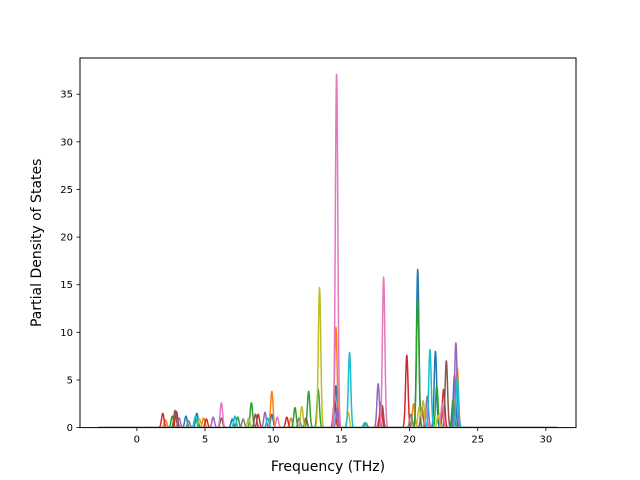 Image resolution: width=640 pixels, height=480 pixels. Describe the element at coordinates (273, 440) in the screenshot. I see `x-tick-label: 10` at that location.